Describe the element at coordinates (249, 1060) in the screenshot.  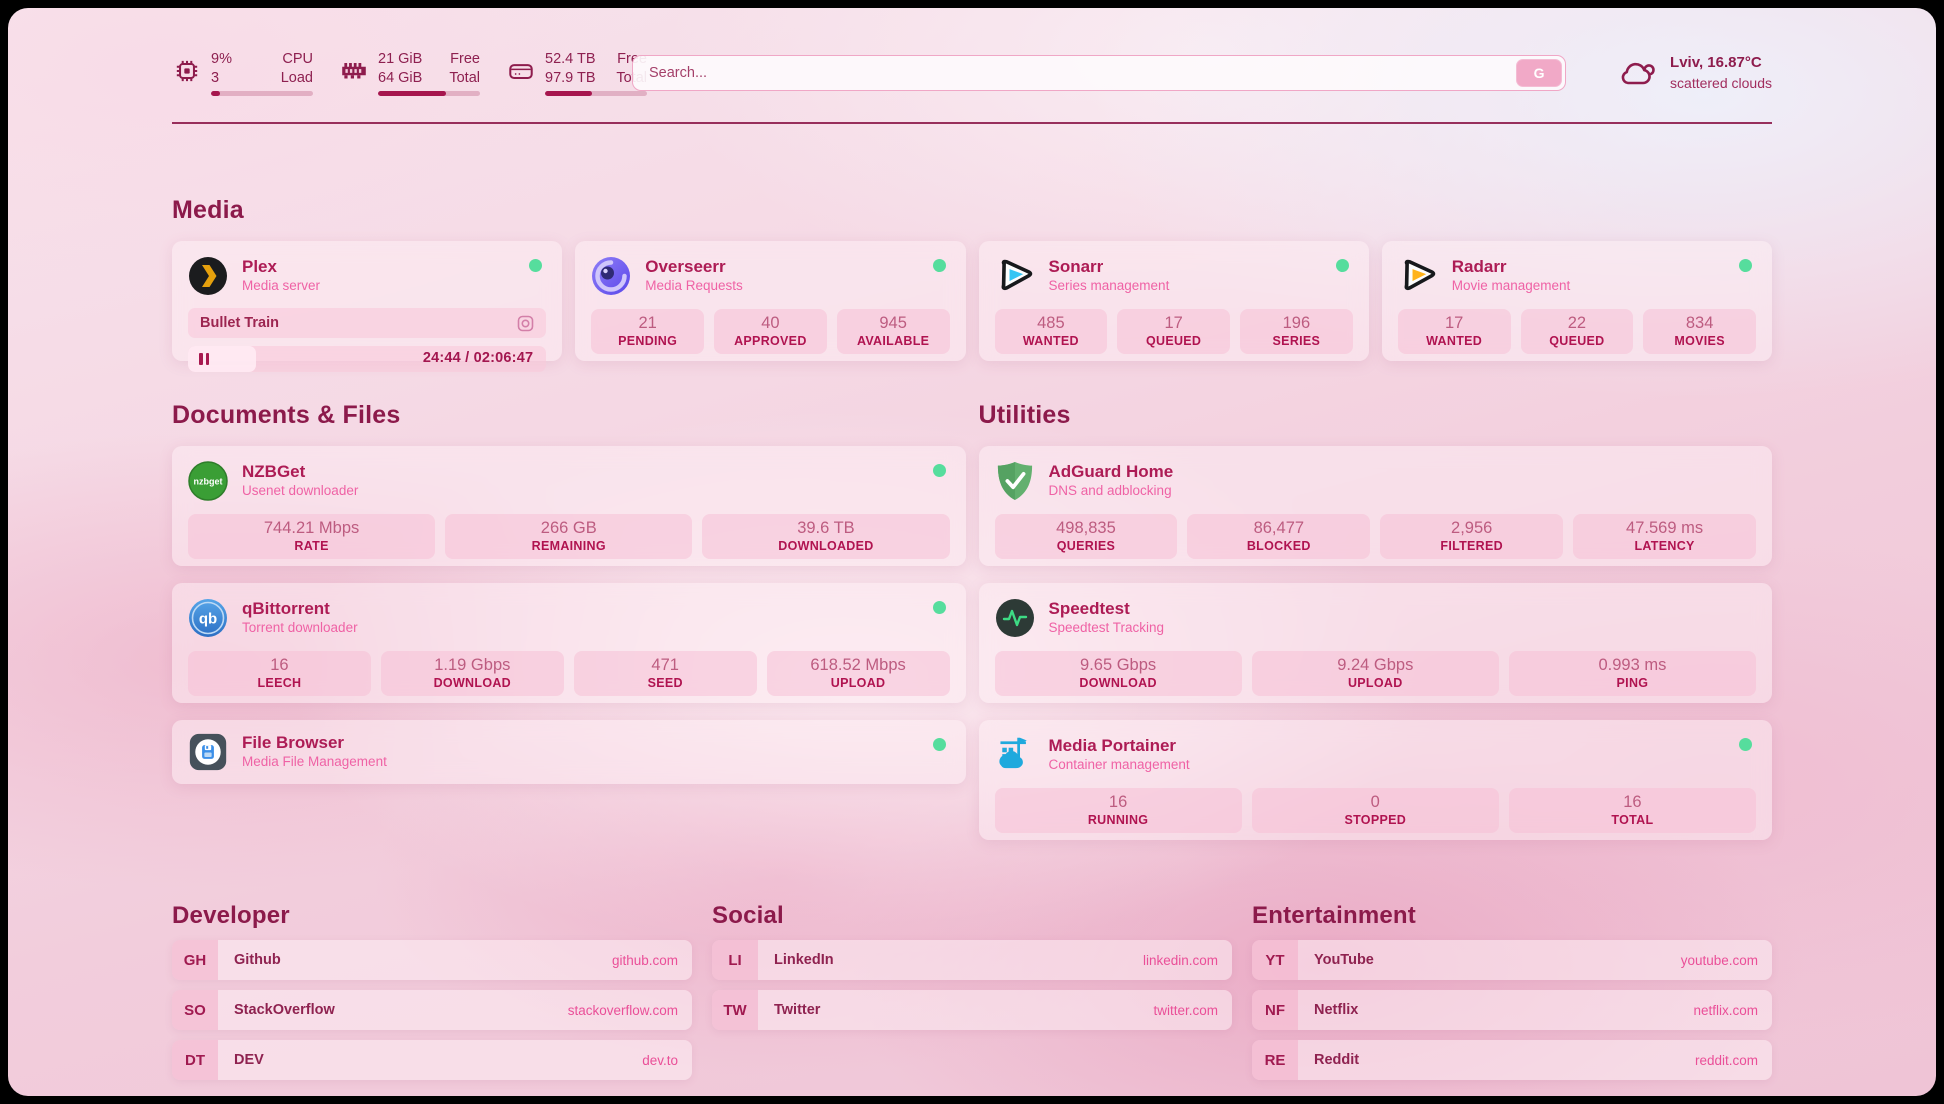
I see `link-name: DEV` at that location.